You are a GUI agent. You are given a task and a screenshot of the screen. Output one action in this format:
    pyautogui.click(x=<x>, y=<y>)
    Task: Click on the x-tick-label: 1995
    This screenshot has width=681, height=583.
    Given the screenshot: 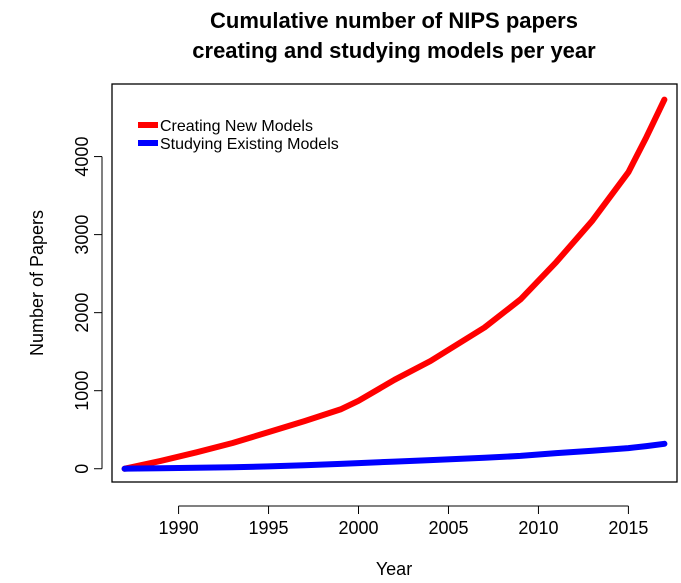 What is the action you would take?
    pyautogui.click(x=269, y=528)
    